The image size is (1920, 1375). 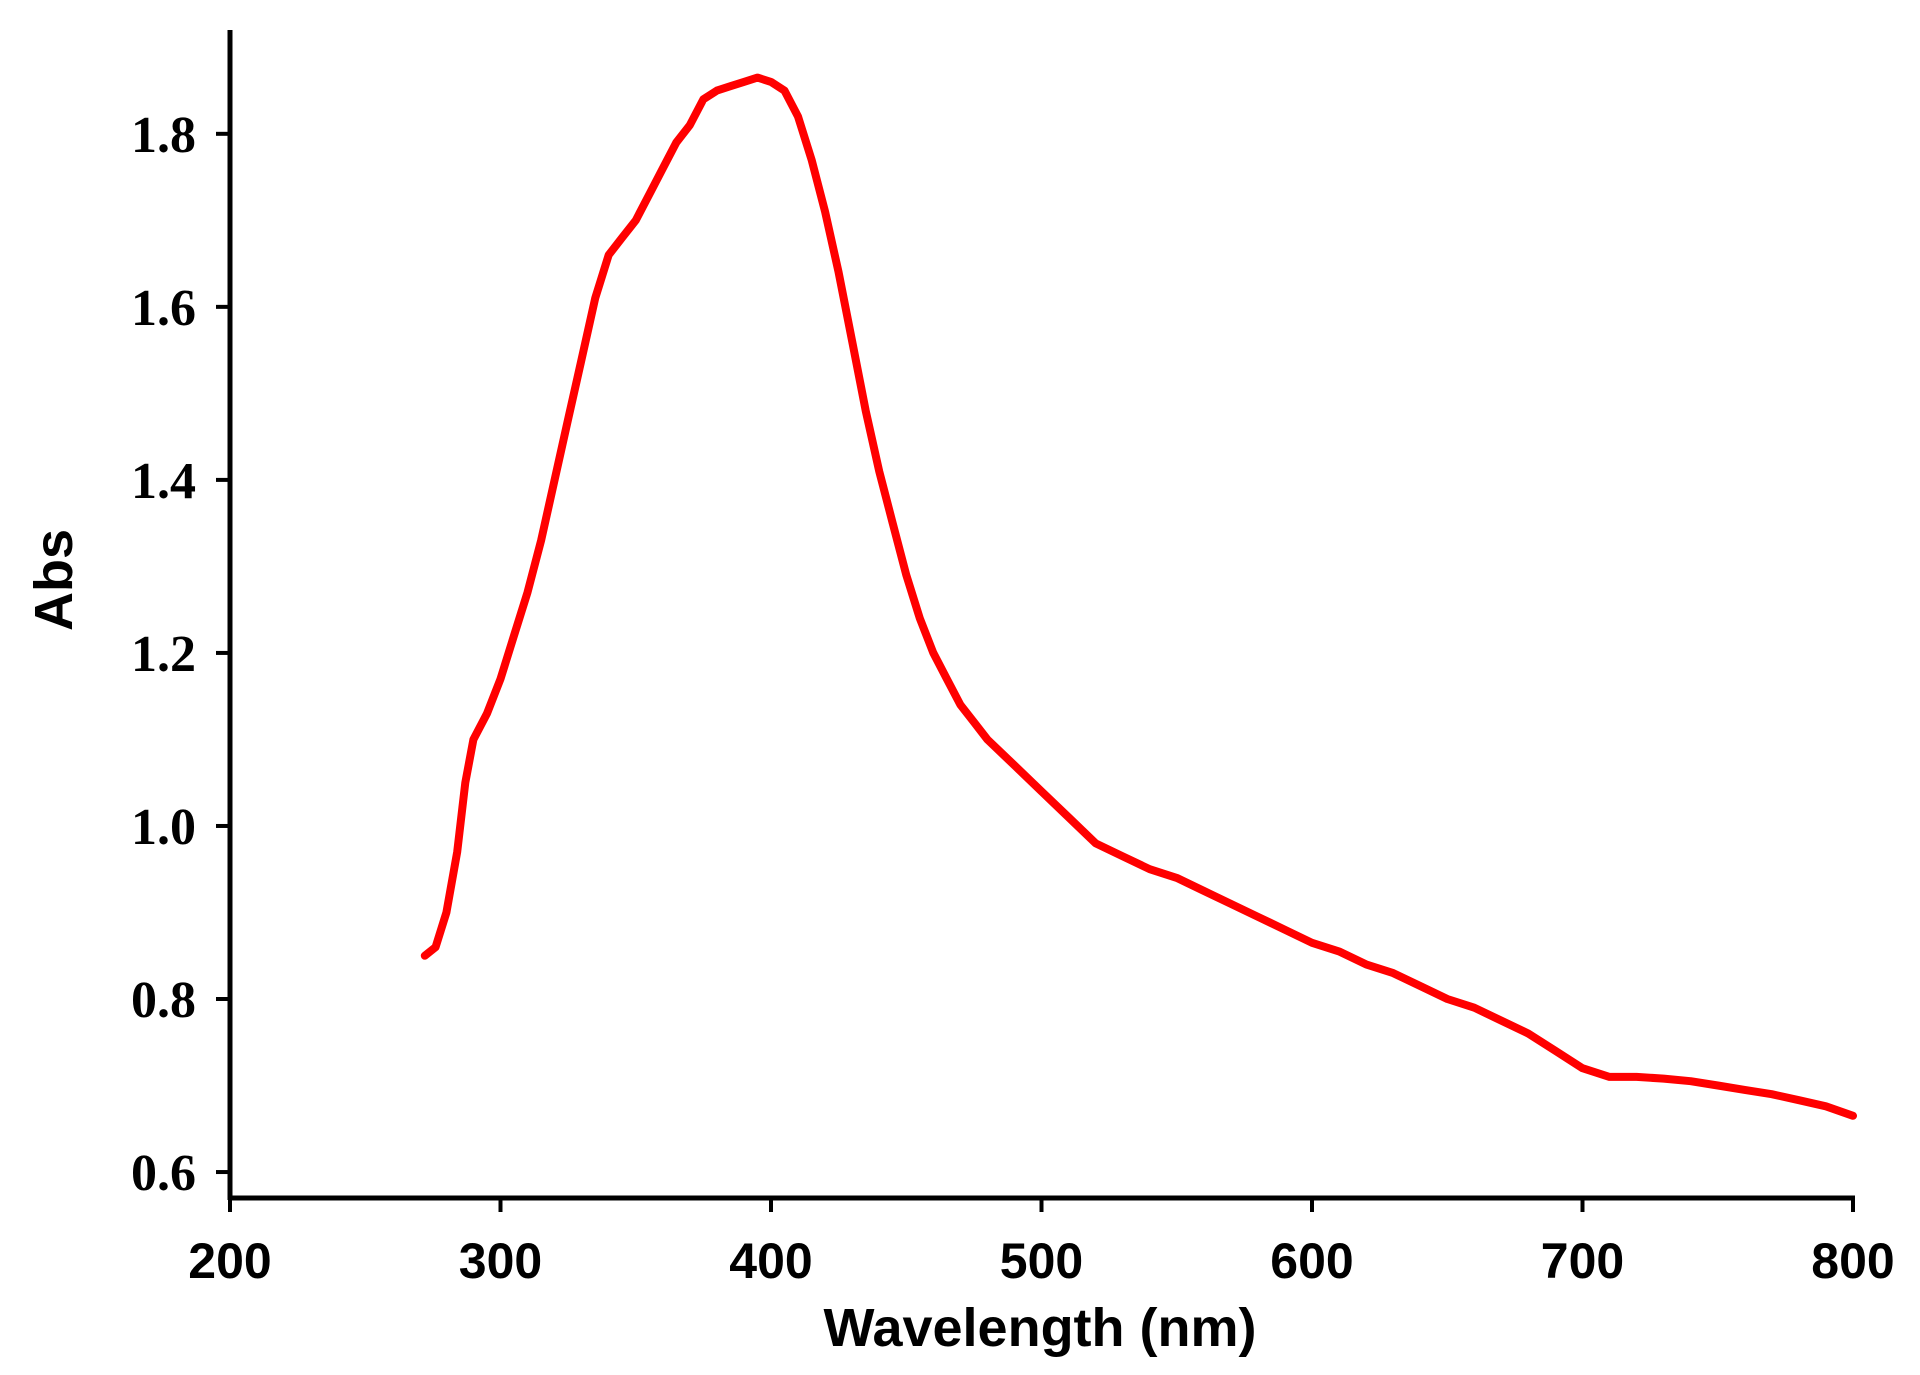 I want to click on x-tick-label: 400, so click(x=770, y=1261).